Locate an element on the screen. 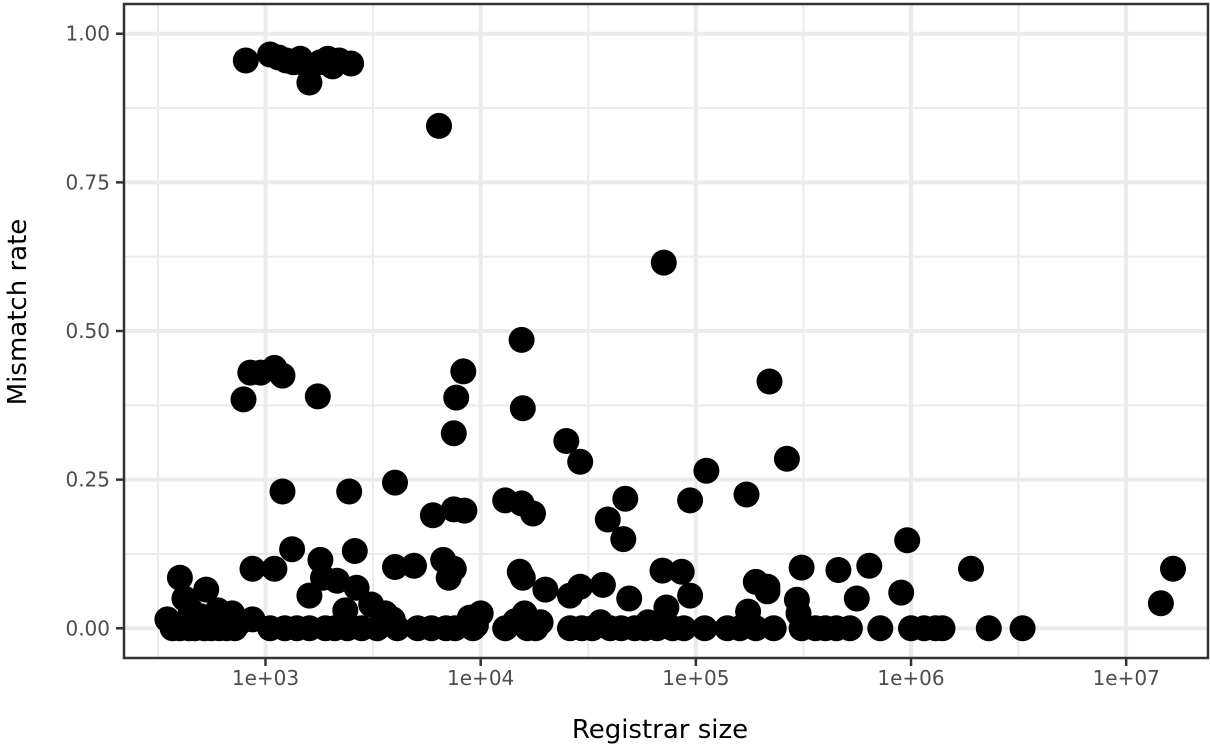 Image resolution: width=1210 pixels, height=746 pixels. x-axis-title: Registrar size is located at coordinates (660, 730).